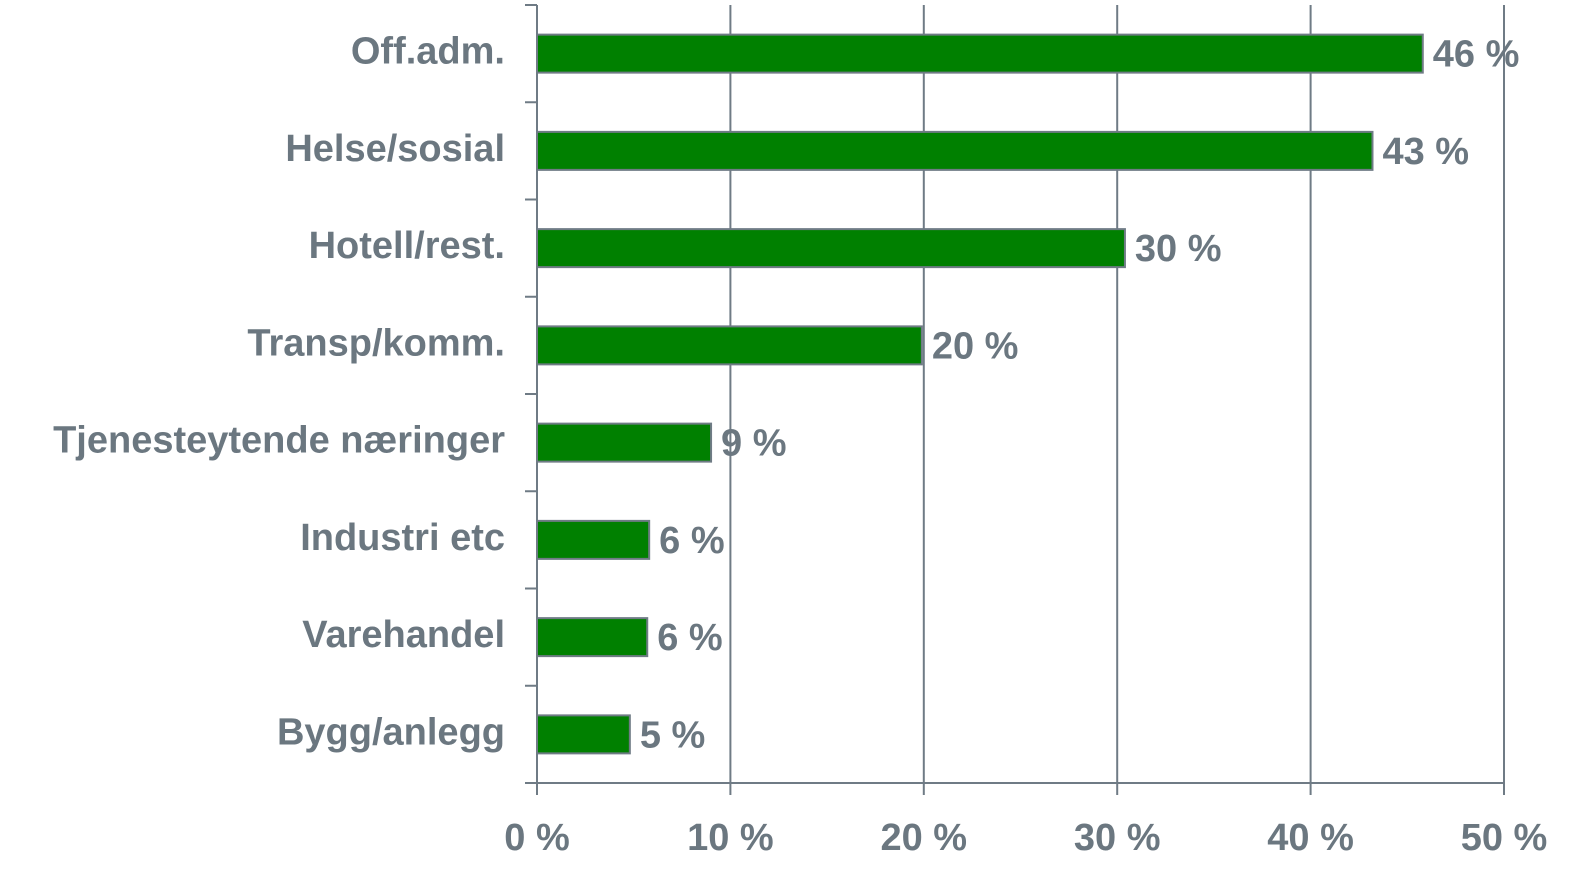 This screenshot has width=1591, height=873. I want to click on value-label: 30 %, so click(1178, 249).